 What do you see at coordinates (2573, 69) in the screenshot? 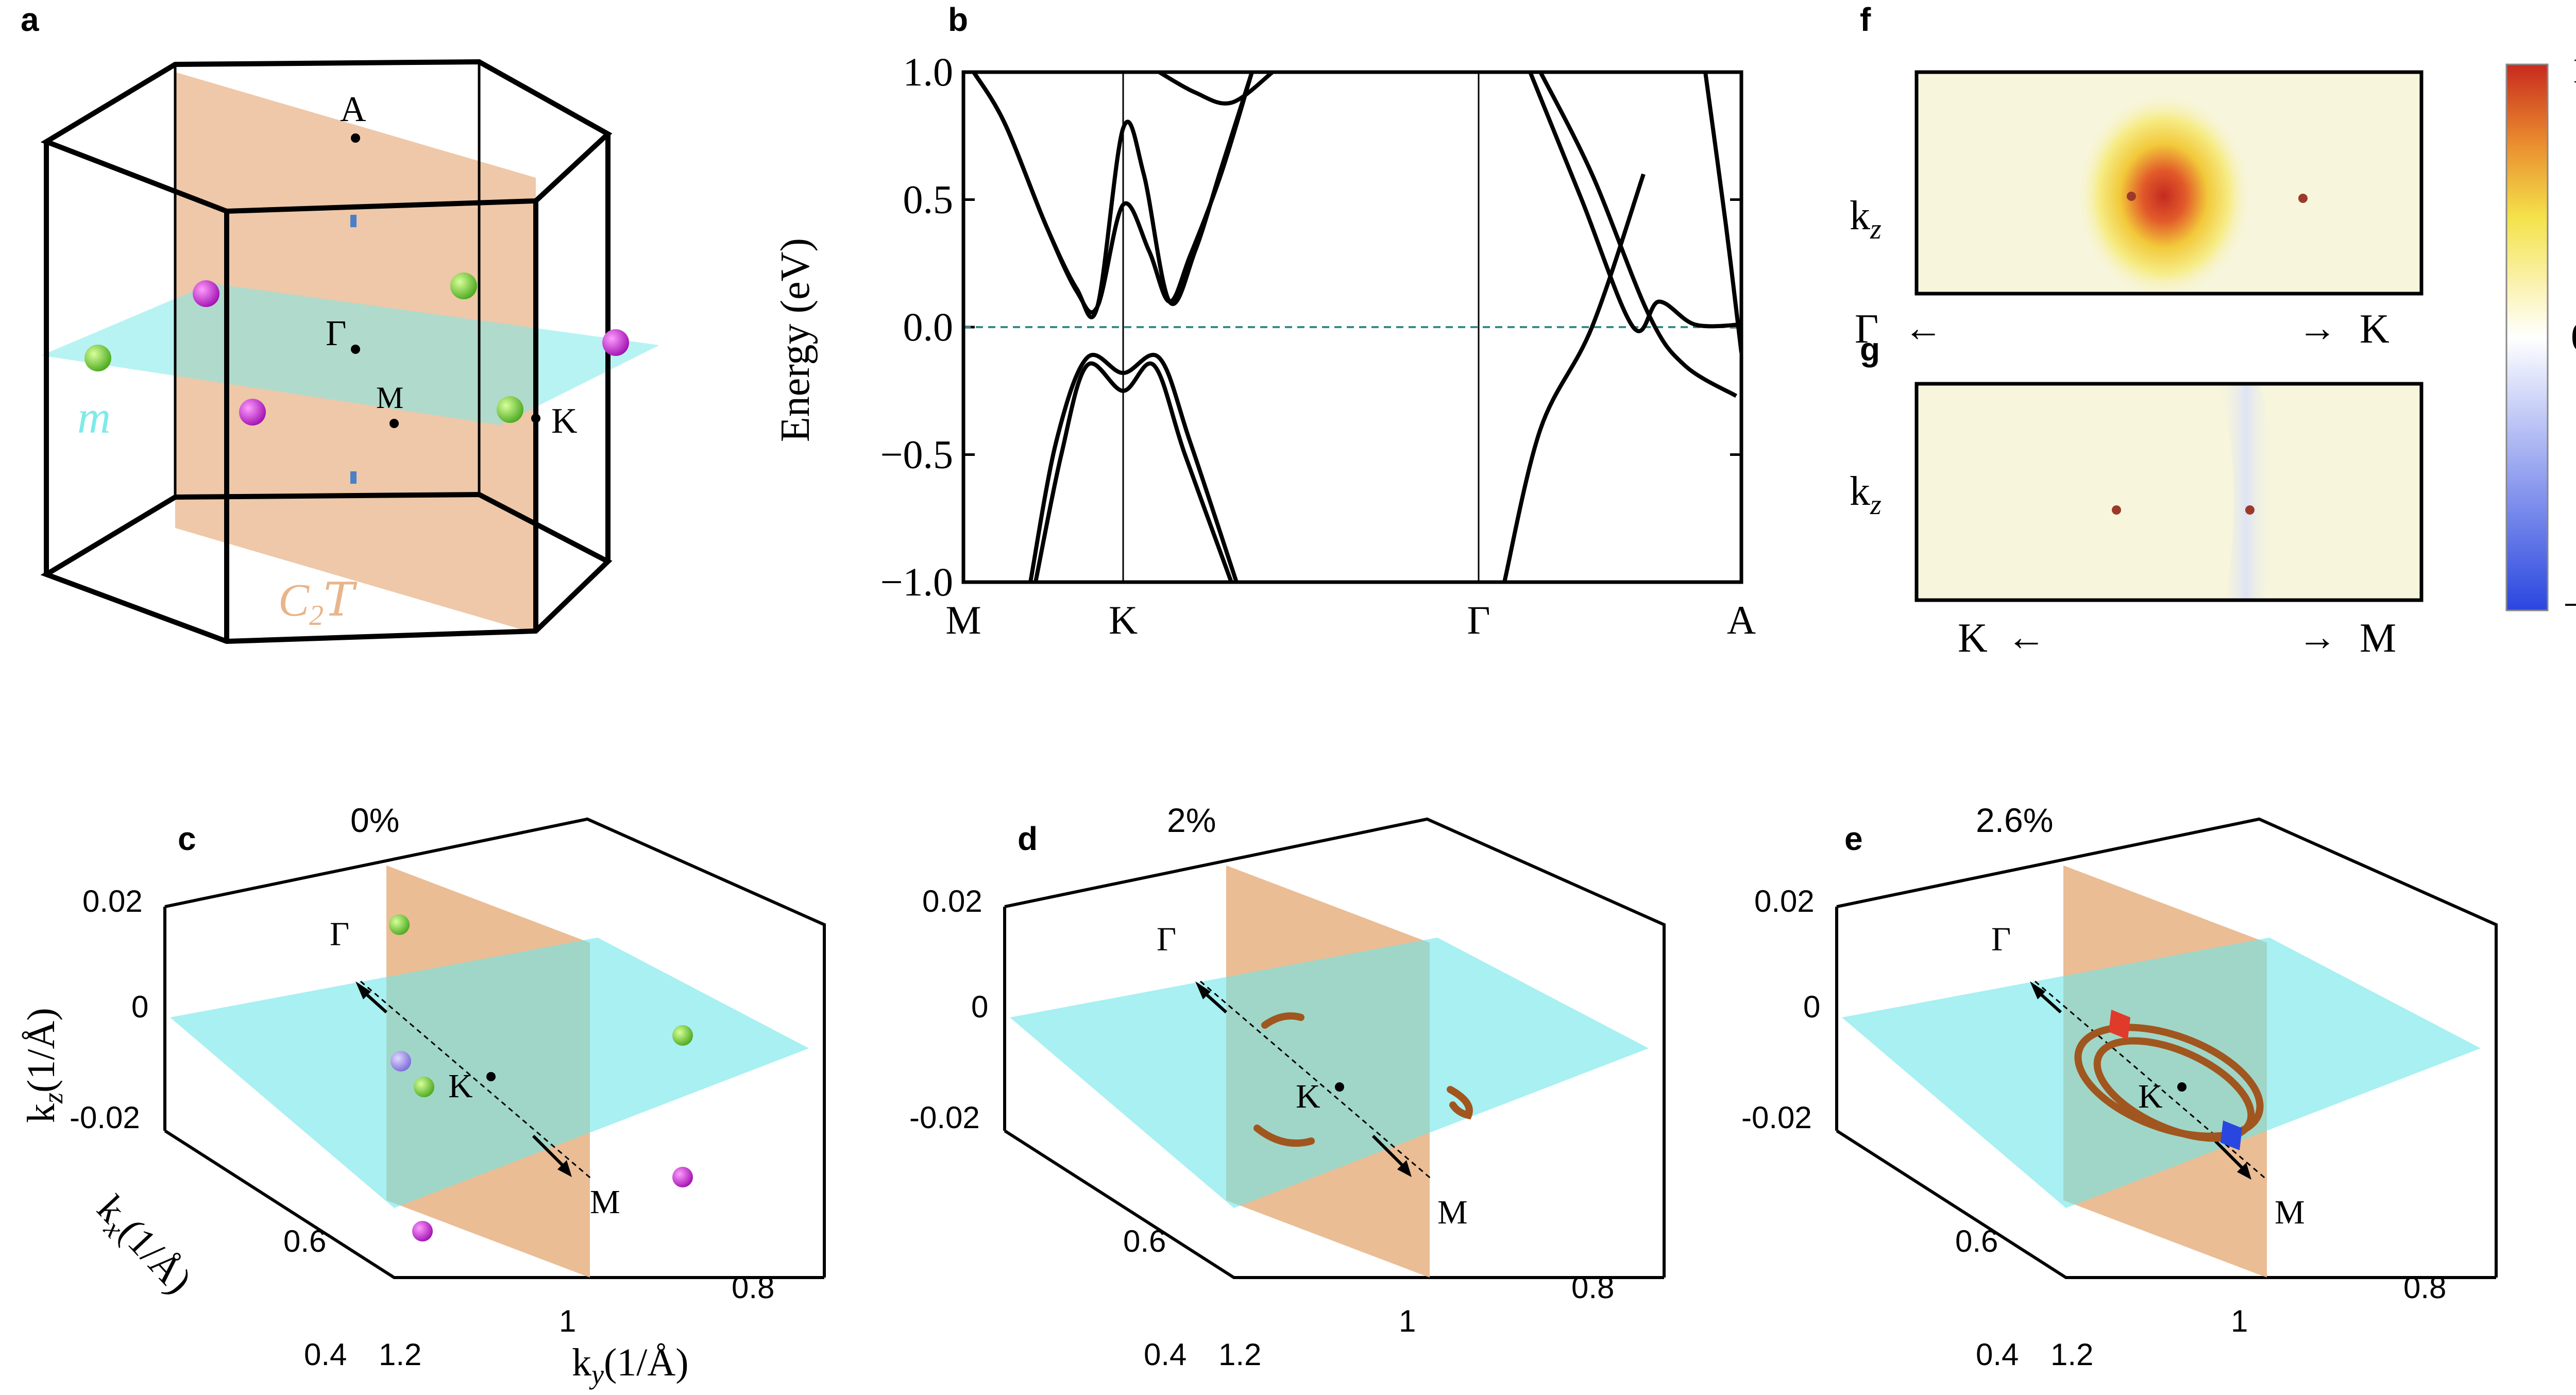
I see `colorbar-max-label: 1` at bounding box center [2573, 69].